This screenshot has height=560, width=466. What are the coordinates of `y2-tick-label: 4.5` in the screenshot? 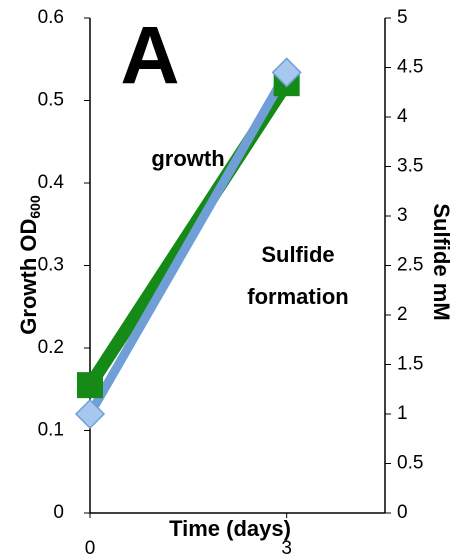 It's located at (410, 67).